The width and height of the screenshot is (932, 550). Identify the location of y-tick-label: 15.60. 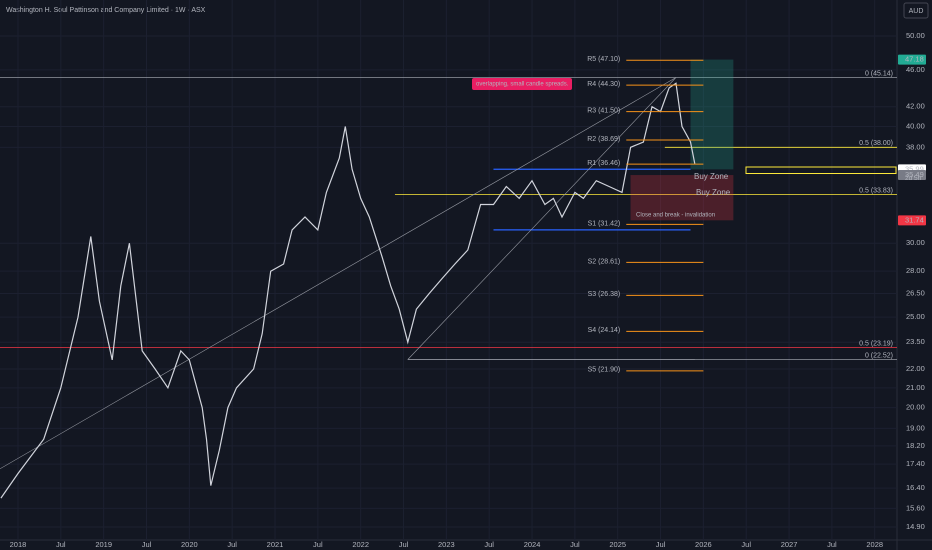
(915, 507).